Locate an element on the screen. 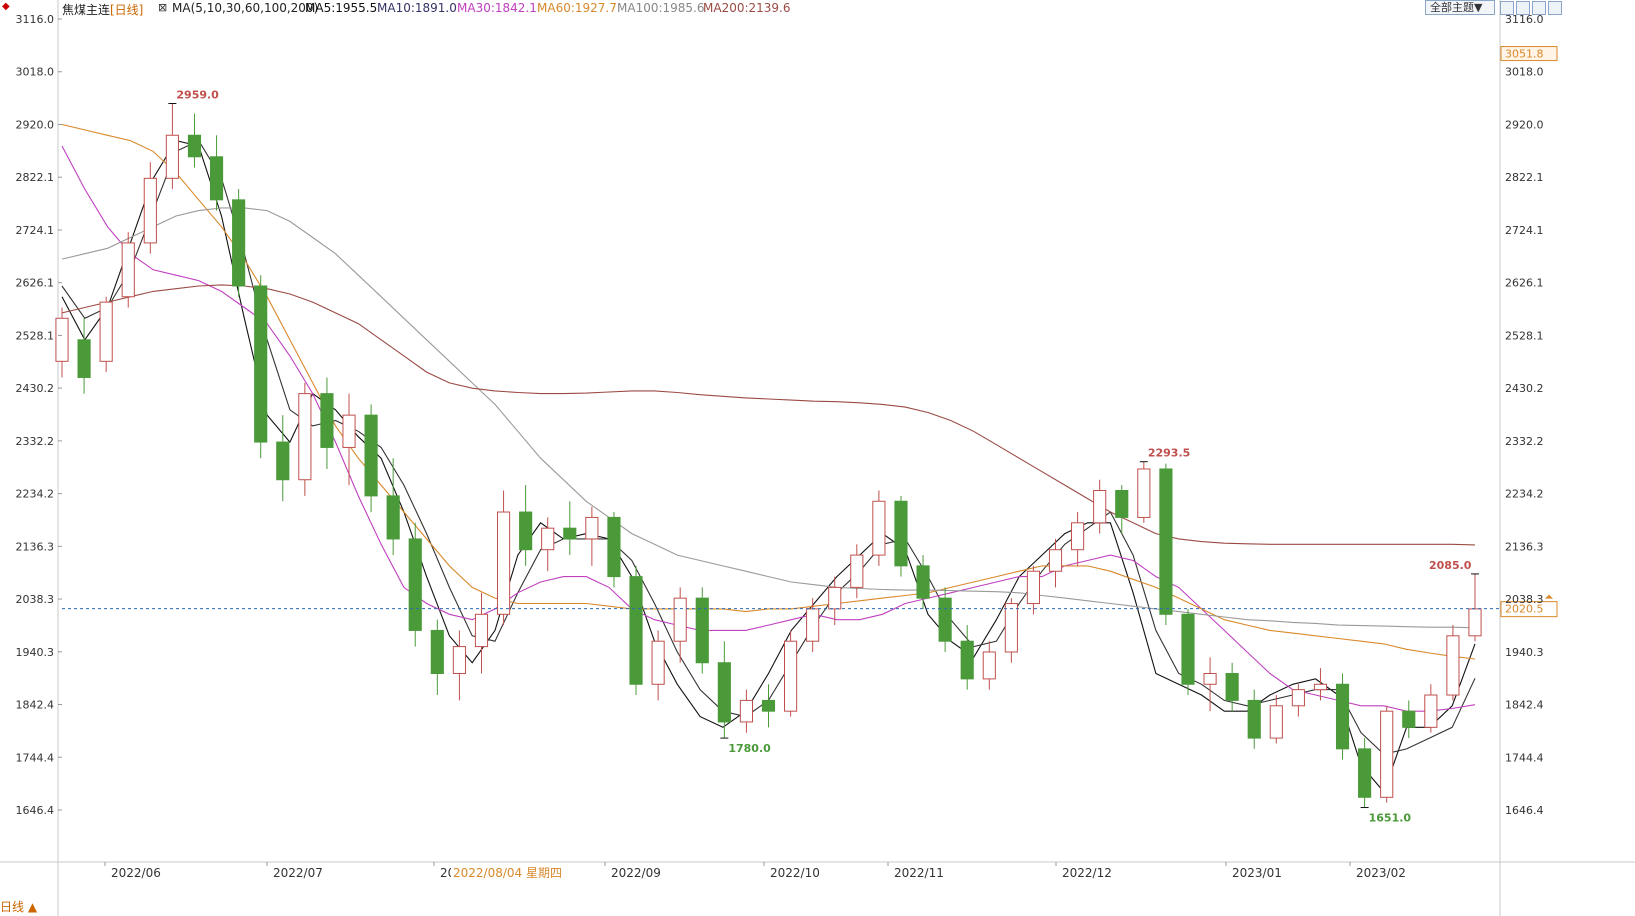 The width and height of the screenshot is (1635, 916). y-tick-right-15: 1646.4 is located at coordinates (1524, 810).